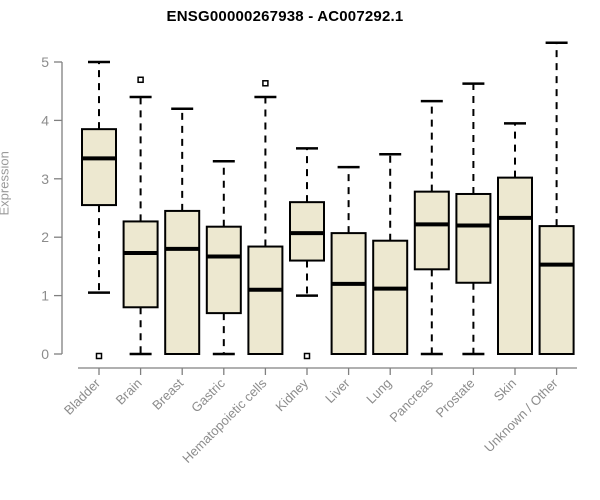  What do you see at coordinates (411, 400) in the screenshot?
I see `x-tick-label: Pancreas` at bounding box center [411, 400].